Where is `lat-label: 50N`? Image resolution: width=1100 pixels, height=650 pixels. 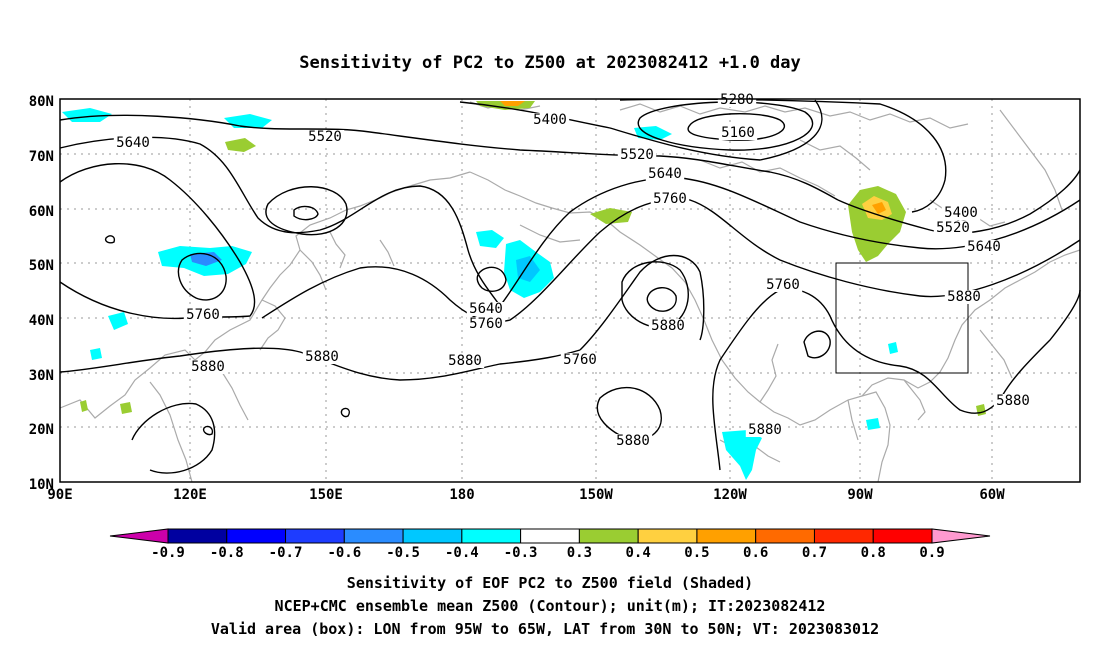
lat-label: 50N is located at coordinates (41, 266).